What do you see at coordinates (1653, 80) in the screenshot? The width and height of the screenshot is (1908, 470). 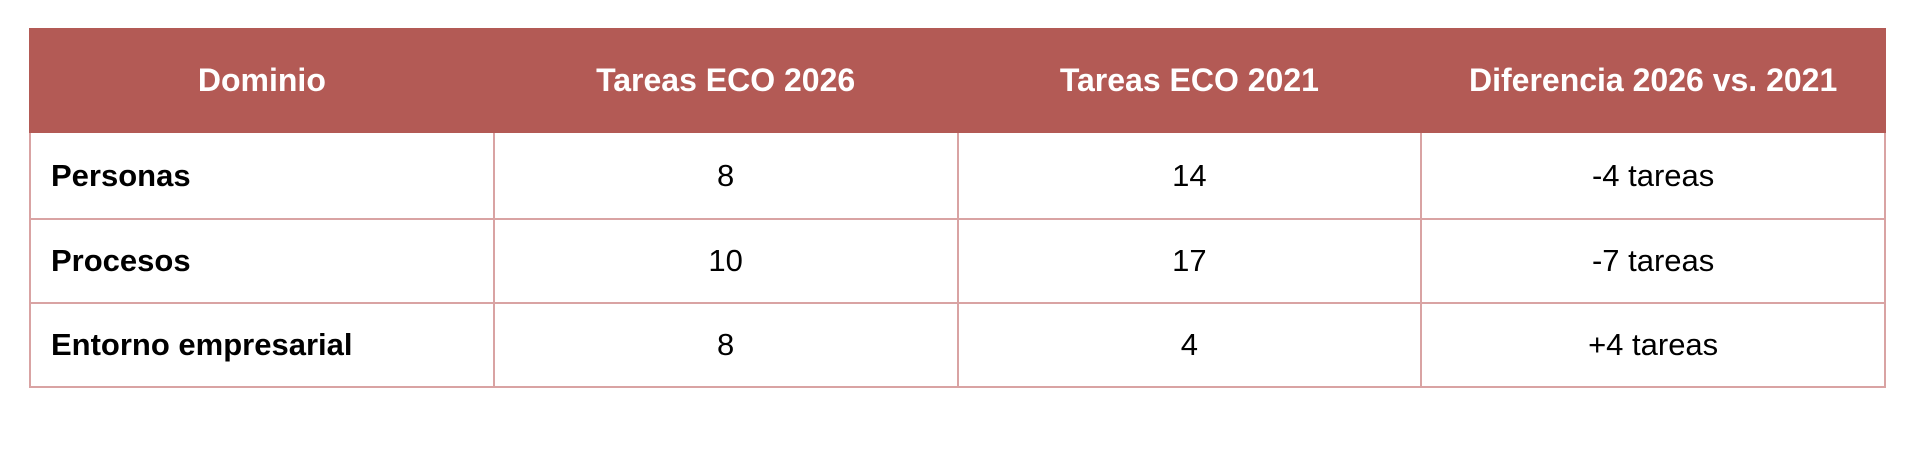 I see `header-cell: Diferencia 2026 vs. 2021` at bounding box center [1653, 80].